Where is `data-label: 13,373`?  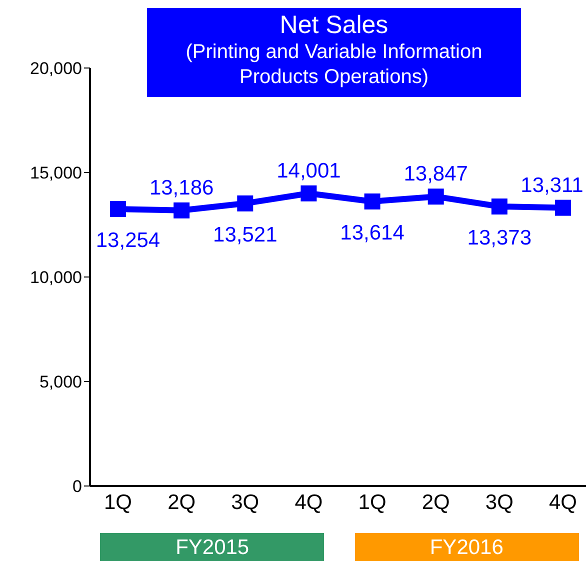 data-label: 13,373 is located at coordinates (499, 238).